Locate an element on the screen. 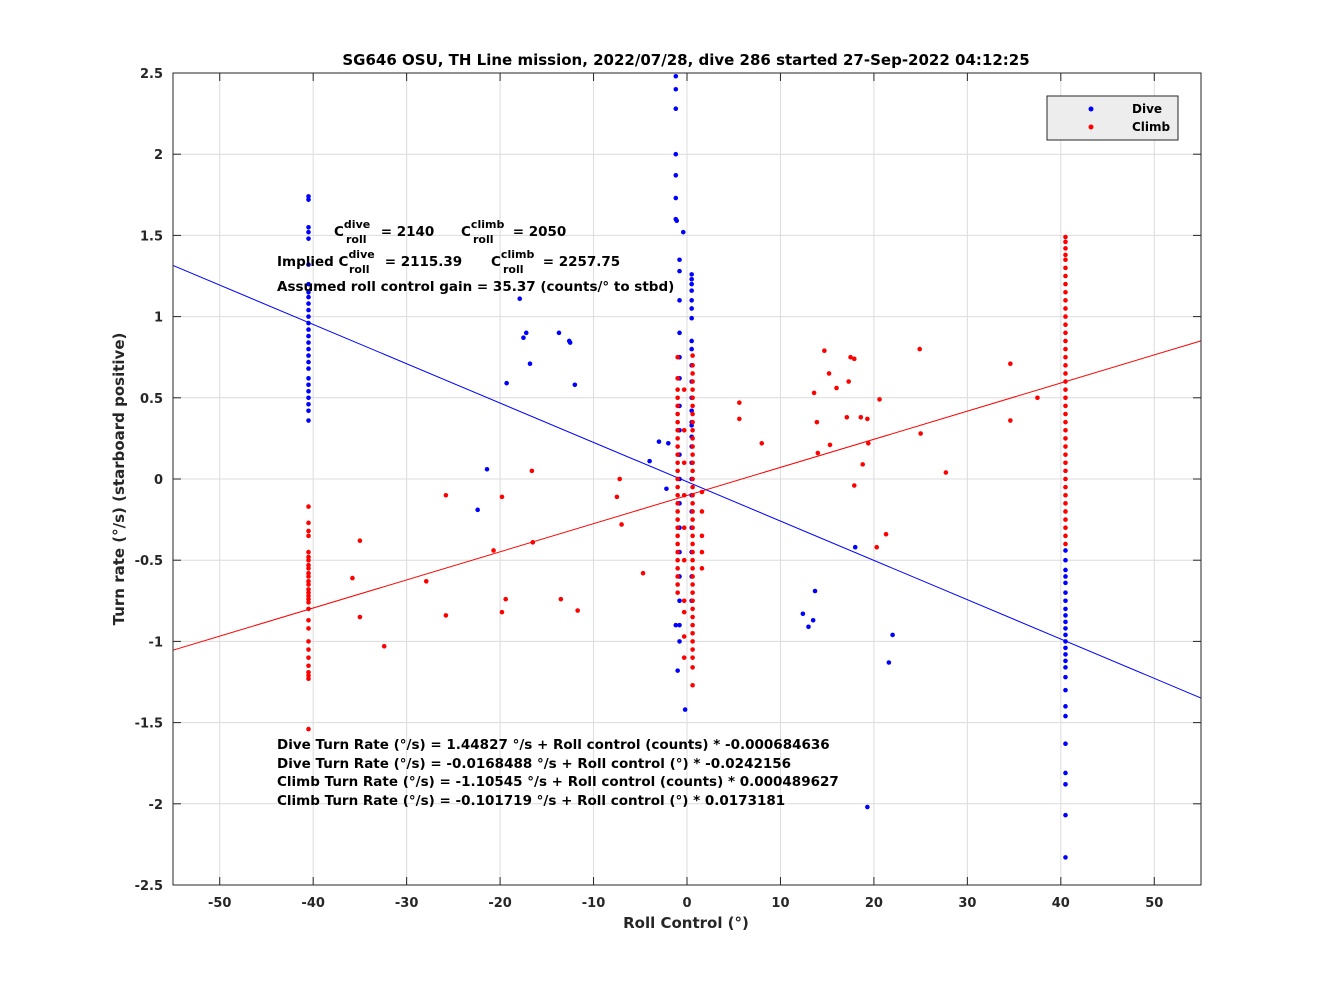  y-tick-label: 0.5 is located at coordinates (151, 399).